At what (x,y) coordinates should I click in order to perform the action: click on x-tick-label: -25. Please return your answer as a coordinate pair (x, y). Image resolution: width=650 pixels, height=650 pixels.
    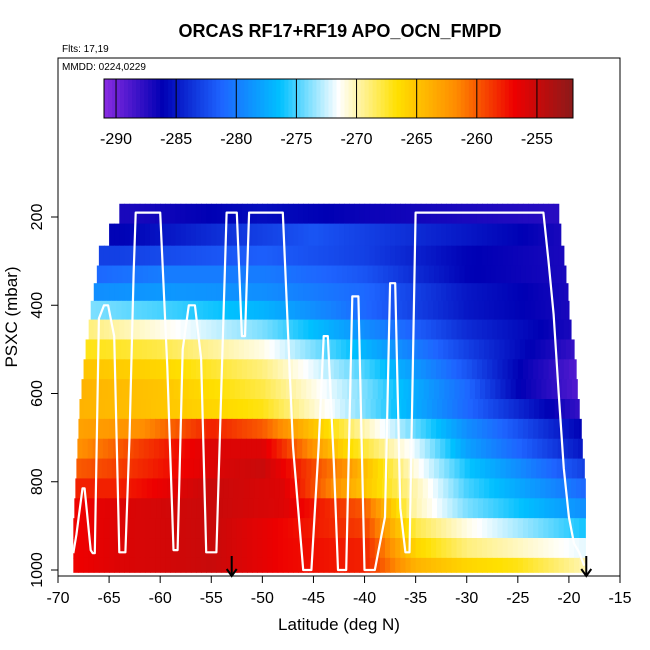
    Looking at the image, I should click on (517, 598).